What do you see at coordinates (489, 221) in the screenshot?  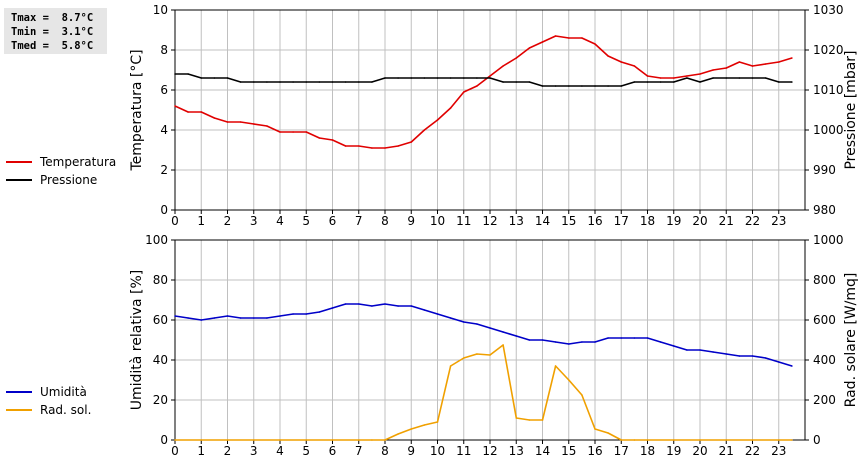 I see `x-tick-label: 12` at bounding box center [489, 221].